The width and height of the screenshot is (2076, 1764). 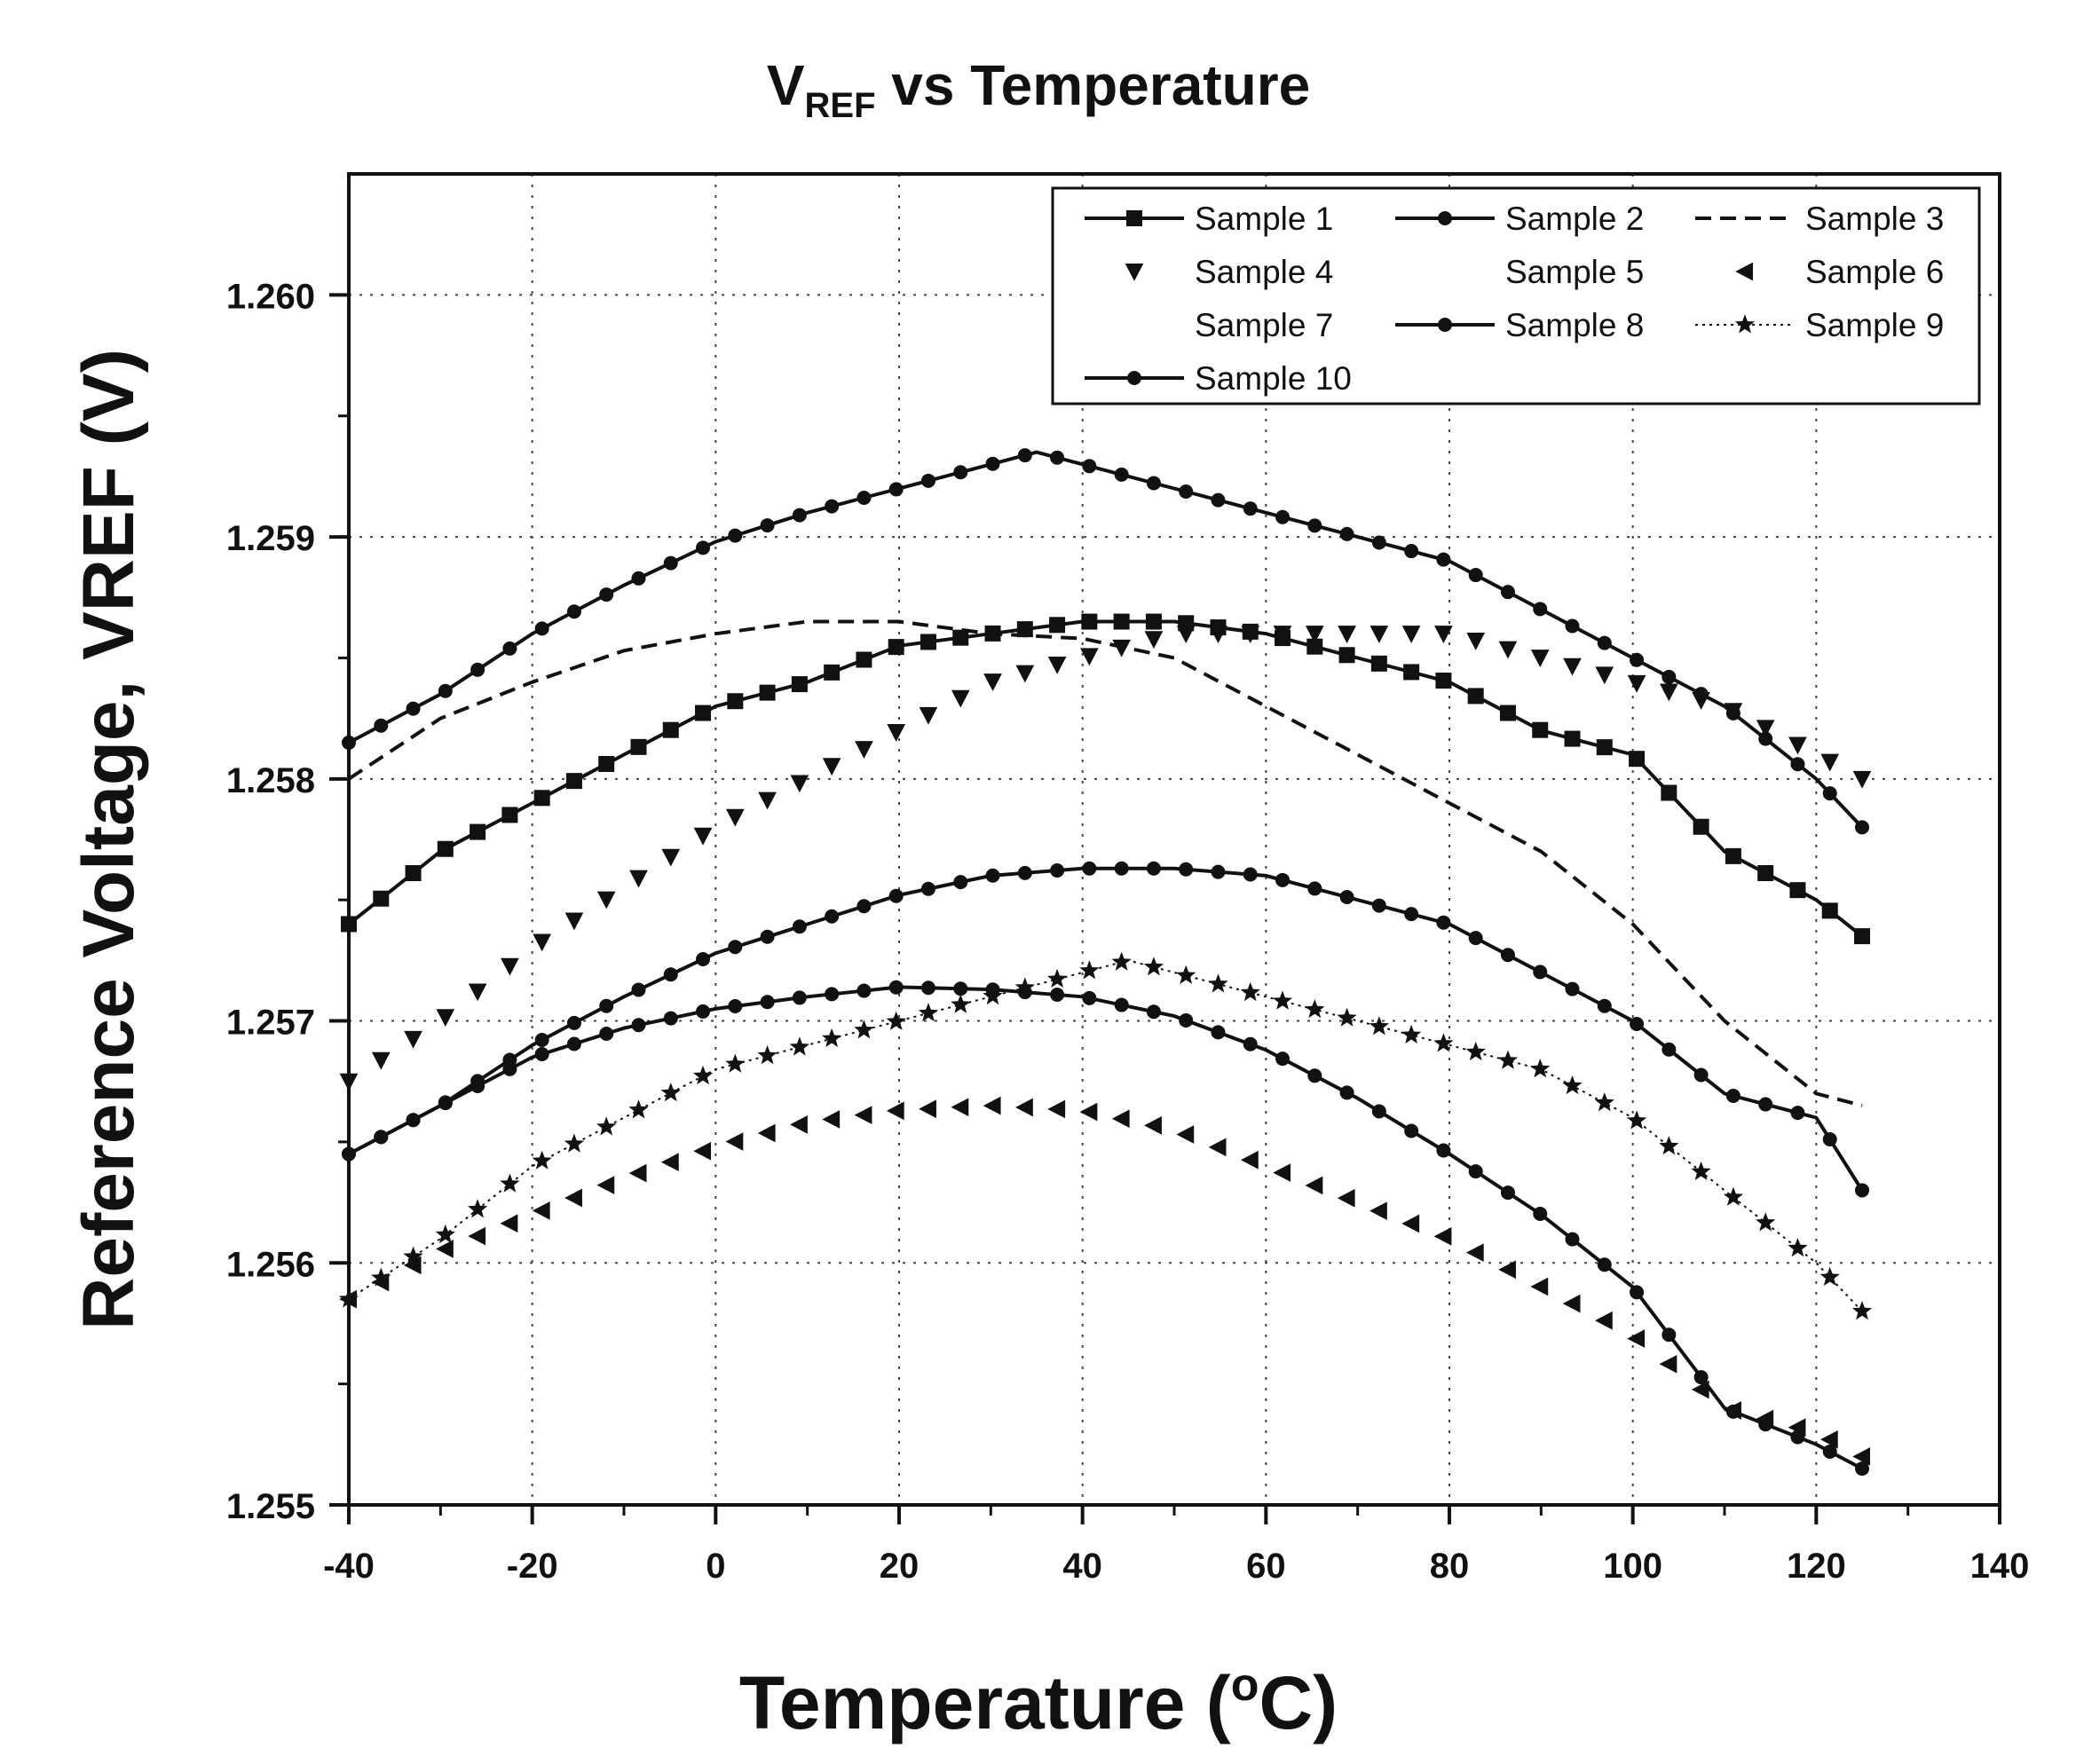 I want to click on chart-title-rest: vs Temperature, so click(x=1093, y=85).